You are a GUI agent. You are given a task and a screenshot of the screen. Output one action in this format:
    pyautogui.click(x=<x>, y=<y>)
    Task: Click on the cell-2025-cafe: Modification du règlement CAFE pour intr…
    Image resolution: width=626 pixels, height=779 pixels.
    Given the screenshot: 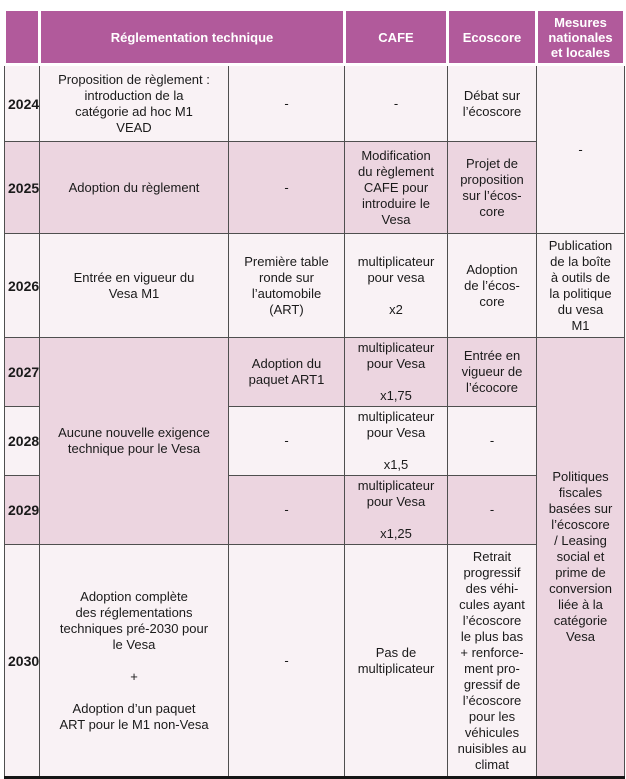 What is the action you would take?
    pyautogui.click(x=396, y=187)
    